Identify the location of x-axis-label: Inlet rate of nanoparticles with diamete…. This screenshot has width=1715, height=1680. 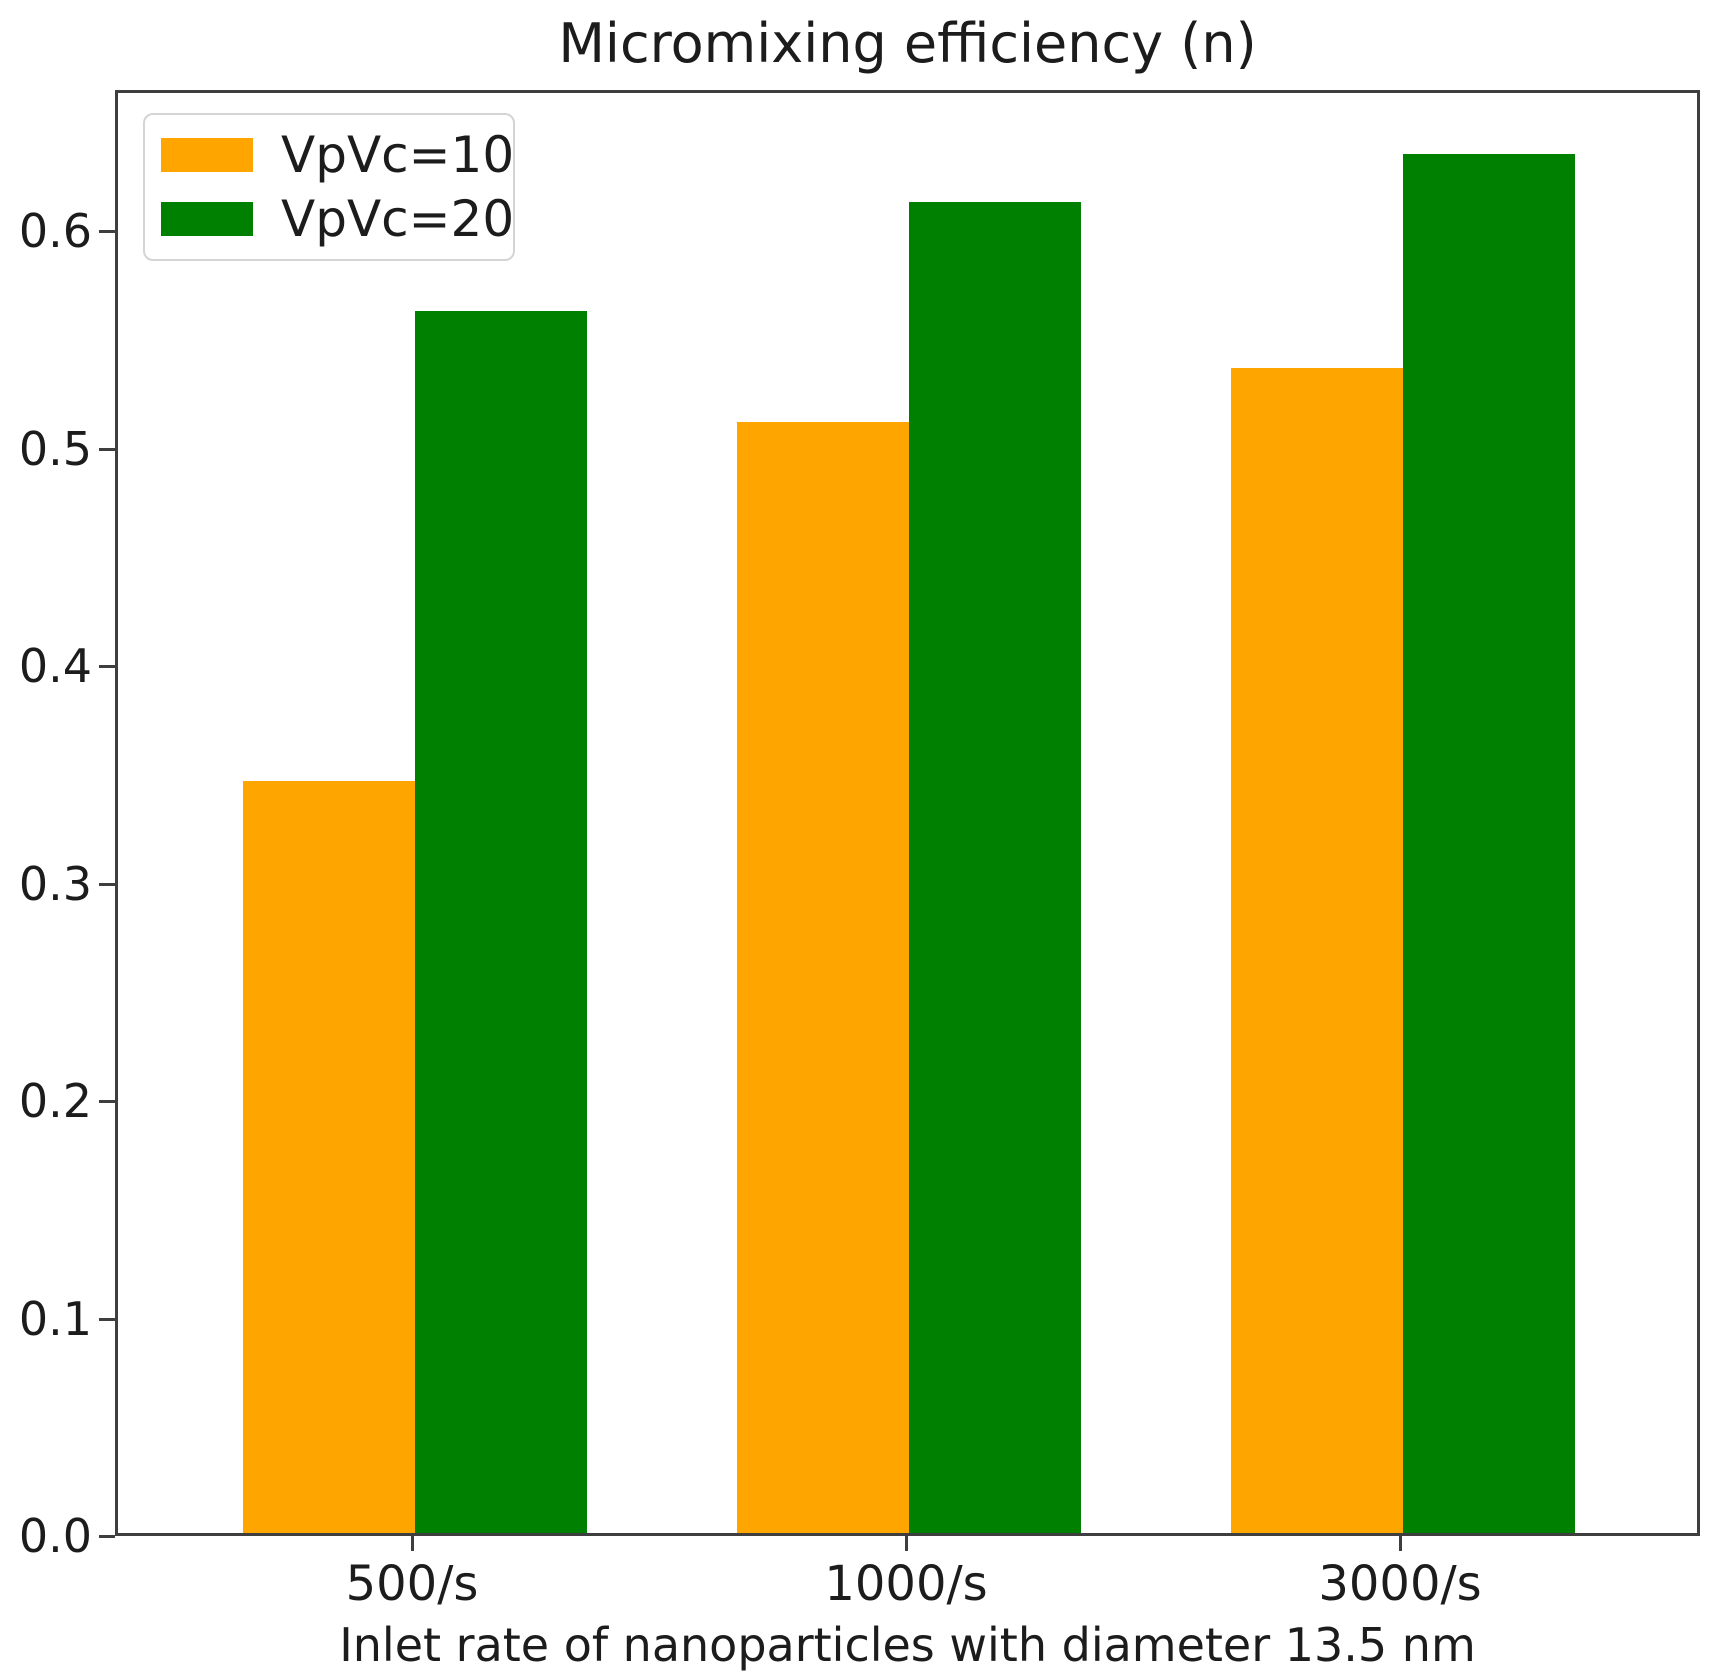
(907, 1645).